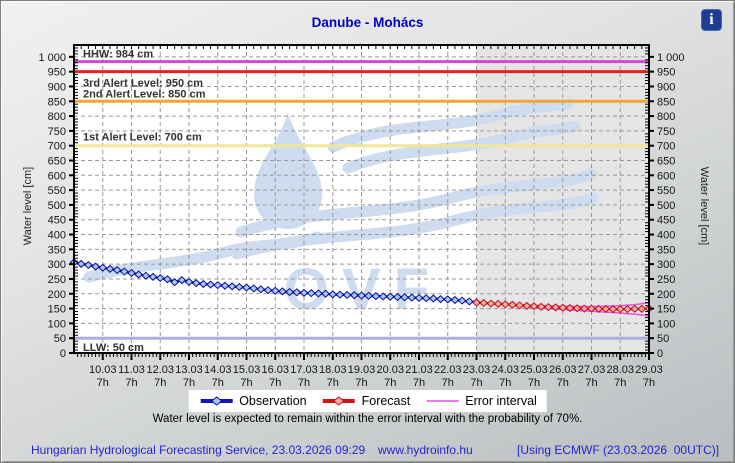 Image resolution: width=735 pixels, height=463 pixels. I want to click on svg-text: 12.03, so click(160, 370).